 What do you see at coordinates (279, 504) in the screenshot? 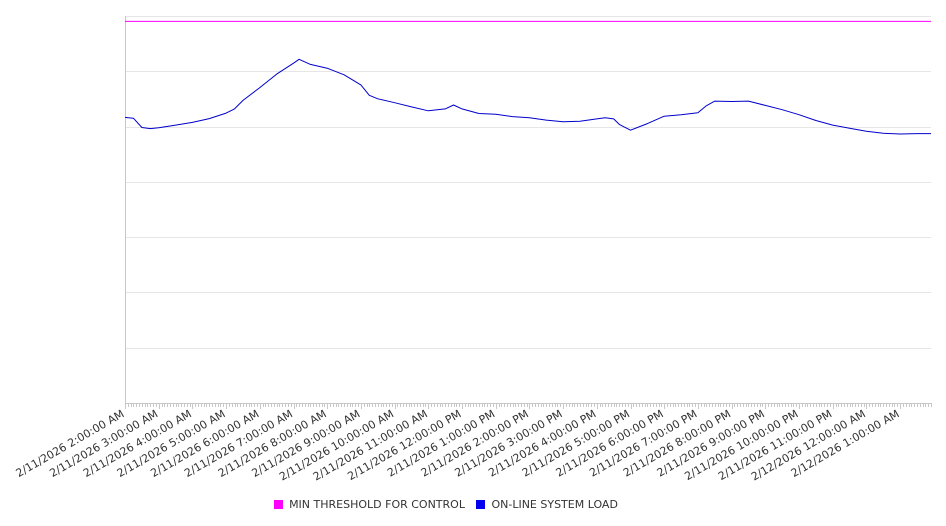
I see `legend-swatch-threshold` at bounding box center [279, 504].